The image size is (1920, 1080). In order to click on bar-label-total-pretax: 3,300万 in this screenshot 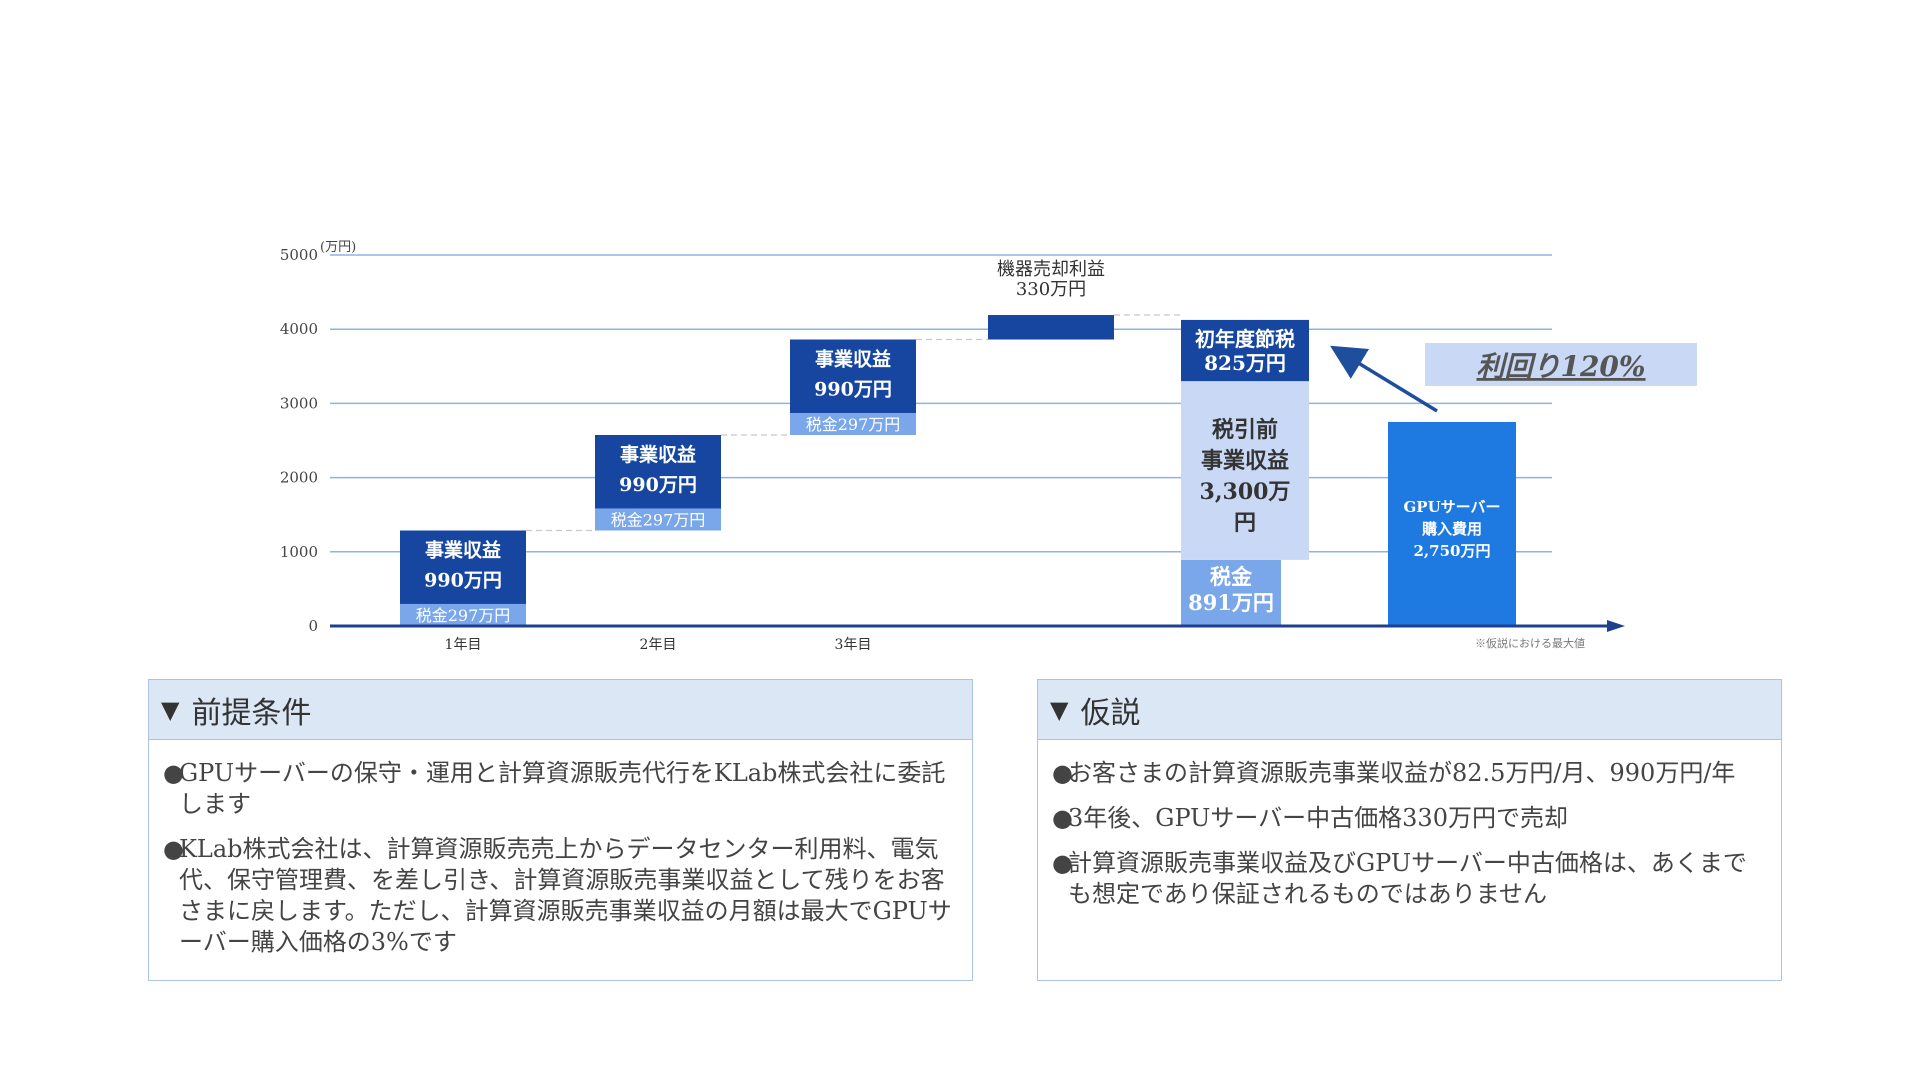, I will do `click(1245, 492)`.